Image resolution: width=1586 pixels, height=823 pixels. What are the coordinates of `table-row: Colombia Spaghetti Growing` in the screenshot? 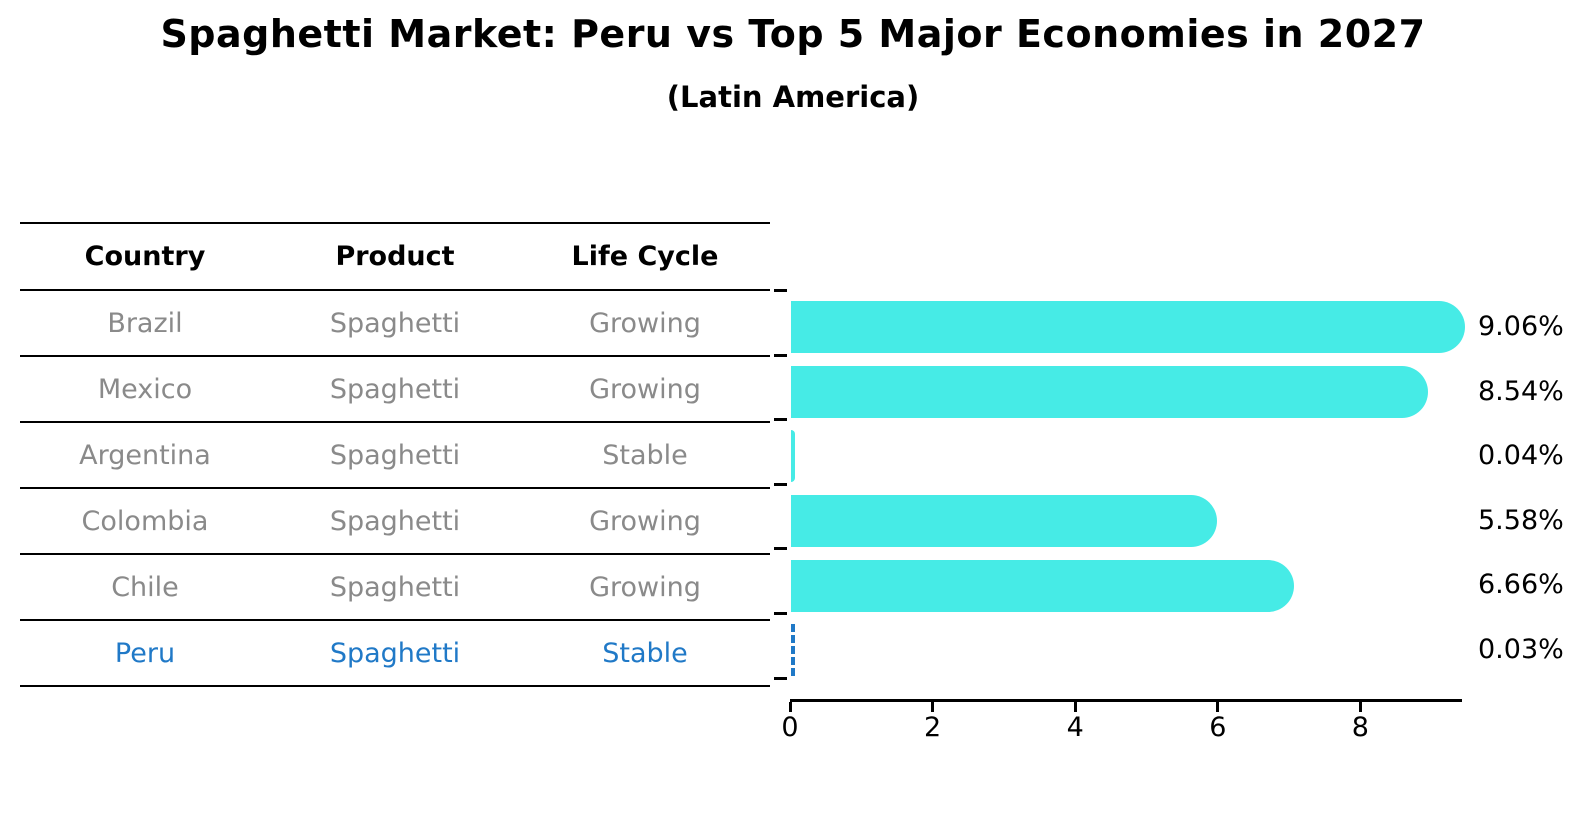 It's located at (395, 522).